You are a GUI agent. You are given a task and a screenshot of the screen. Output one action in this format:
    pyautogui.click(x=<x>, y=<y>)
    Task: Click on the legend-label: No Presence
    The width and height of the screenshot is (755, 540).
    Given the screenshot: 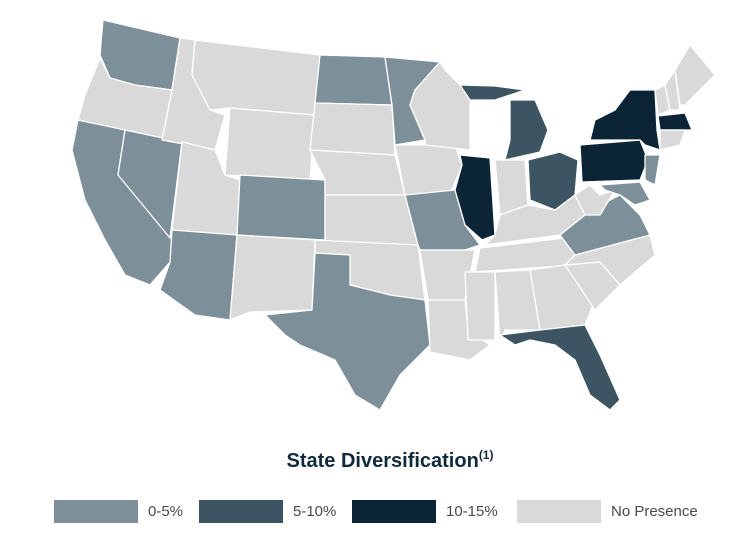 What is the action you would take?
    pyautogui.click(x=654, y=511)
    